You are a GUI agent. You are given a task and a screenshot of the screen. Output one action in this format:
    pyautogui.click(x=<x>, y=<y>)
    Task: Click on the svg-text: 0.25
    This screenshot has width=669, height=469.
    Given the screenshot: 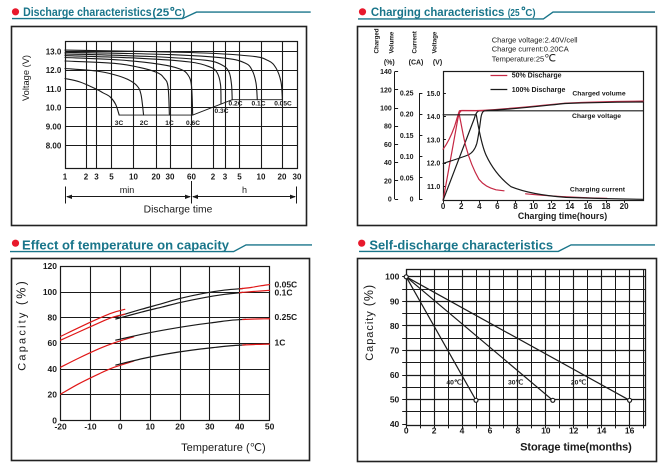 What is the action you would take?
    pyautogui.click(x=407, y=94)
    